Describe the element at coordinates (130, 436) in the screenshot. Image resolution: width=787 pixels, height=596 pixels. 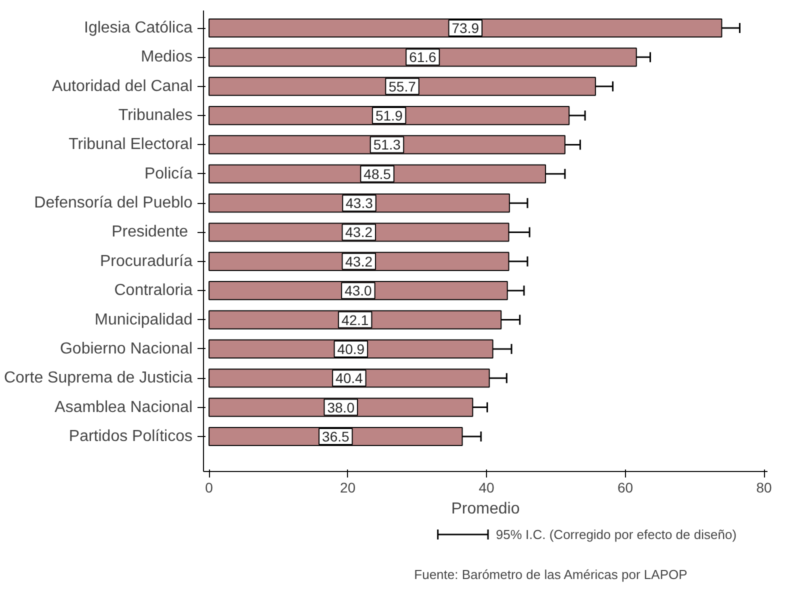
I see `y-tick-label: Partidos Políticos` at that location.